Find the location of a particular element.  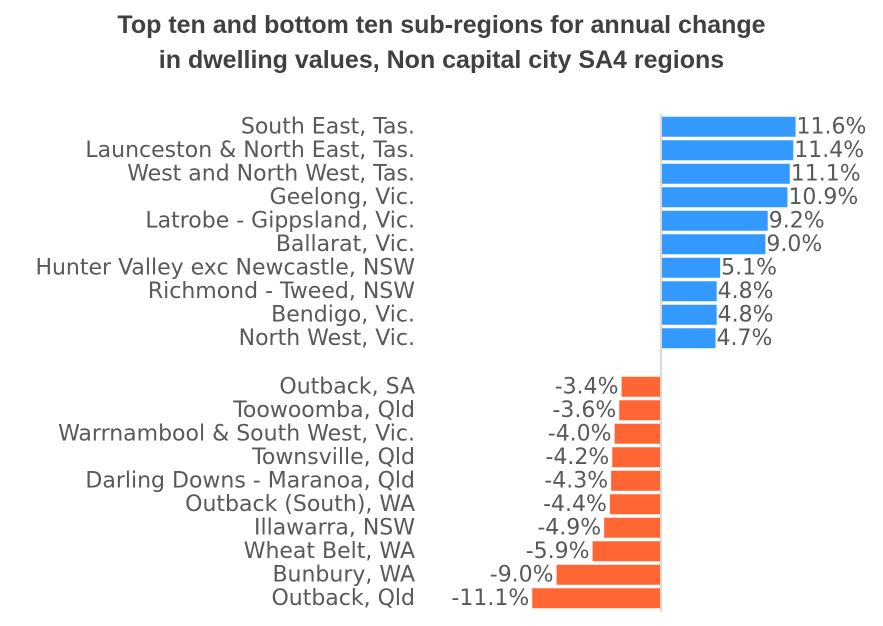

category-label: West and North West, Tas. is located at coordinates (271, 173).